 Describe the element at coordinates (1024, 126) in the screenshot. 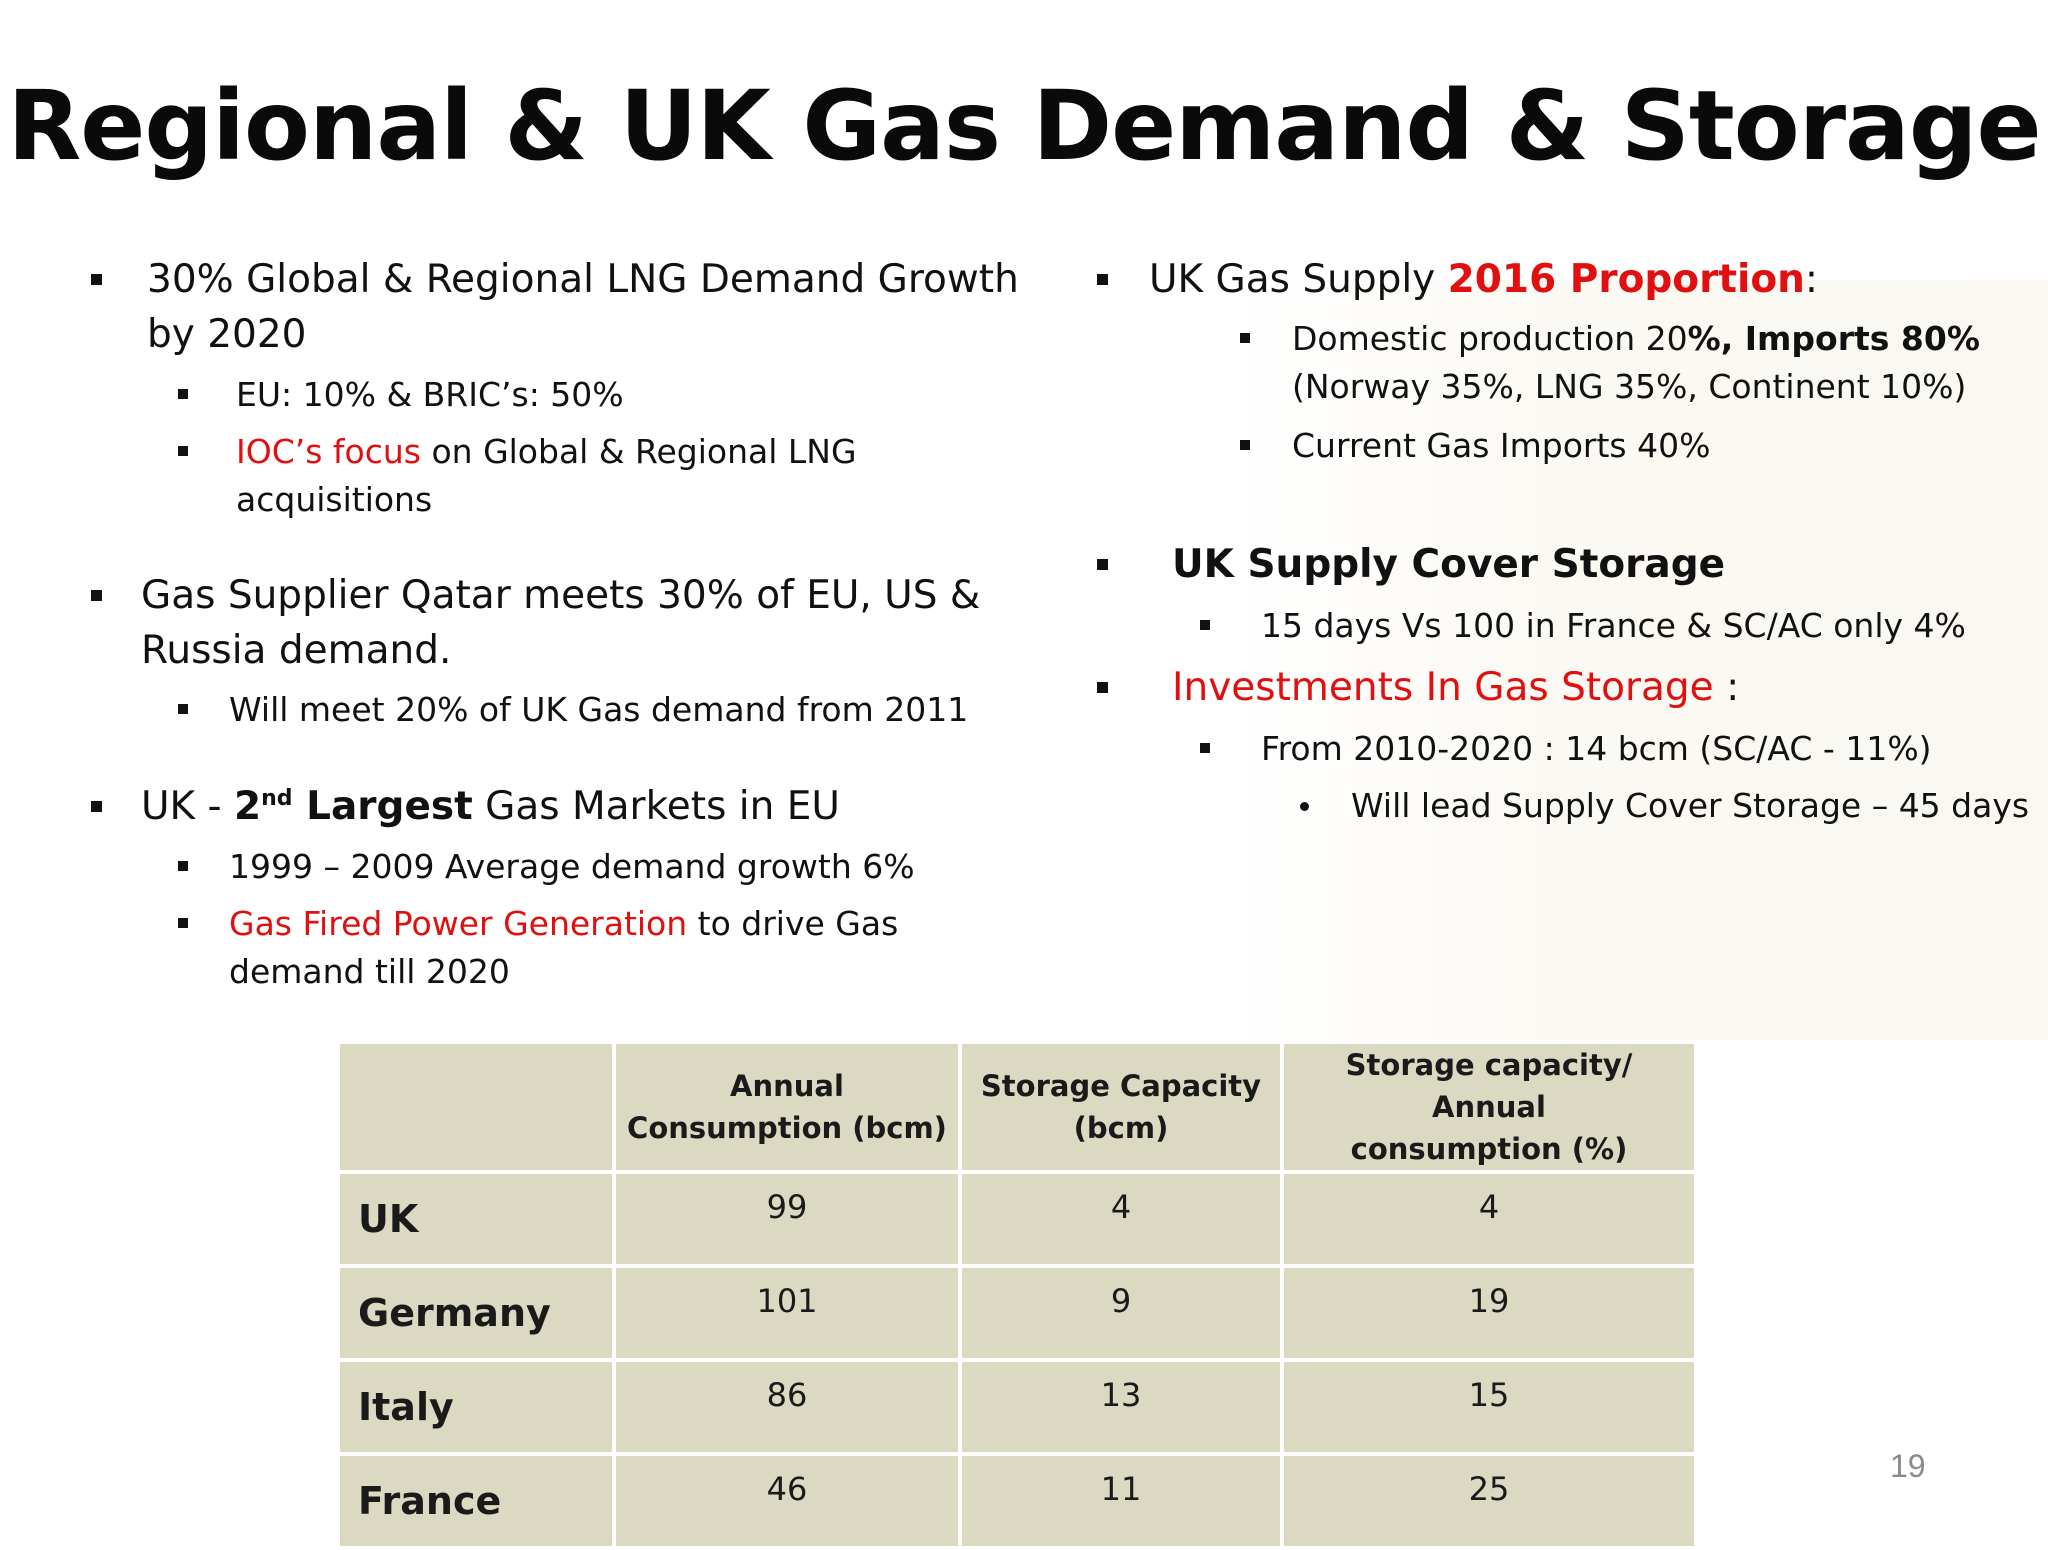

I see `page-title: Regional & UK Gas Demand & Storage` at that location.